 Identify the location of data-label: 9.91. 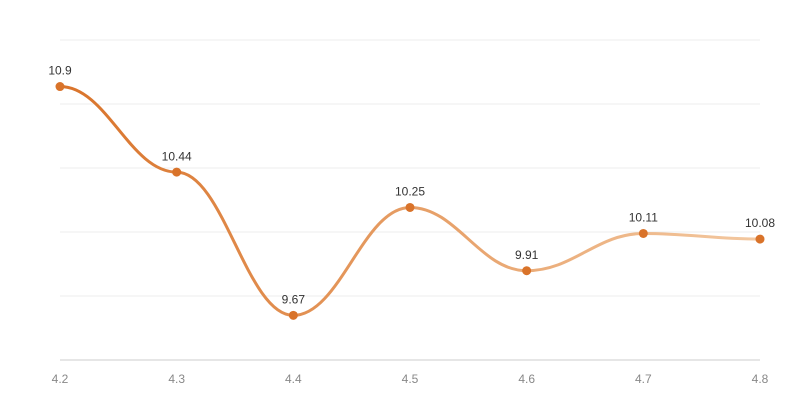
(527, 255).